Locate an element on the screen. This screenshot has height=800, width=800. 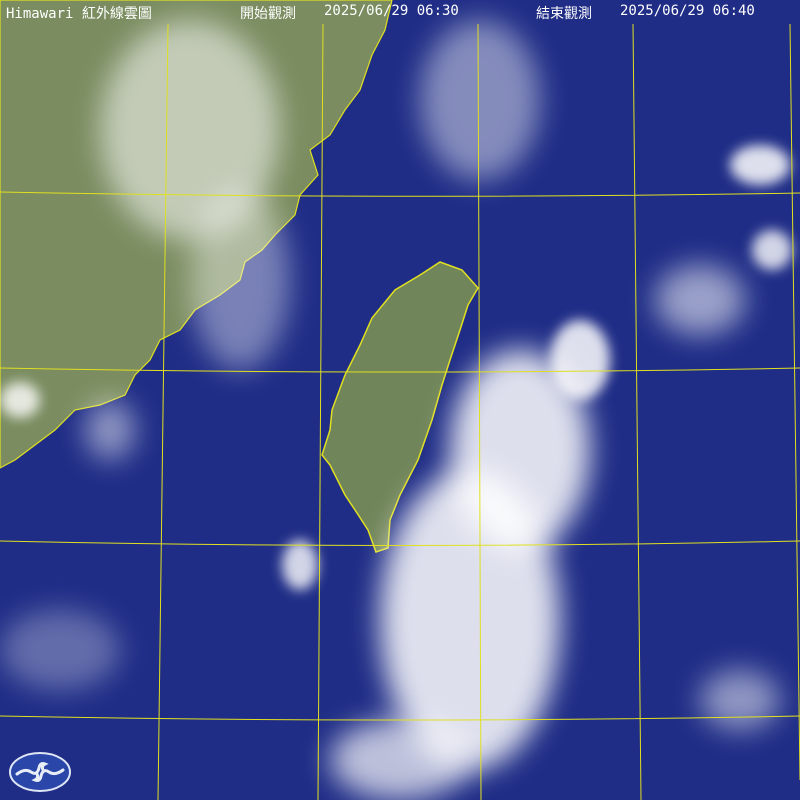
end-time: 2025/06/29 06:40 is located at coordinates (687, 11).